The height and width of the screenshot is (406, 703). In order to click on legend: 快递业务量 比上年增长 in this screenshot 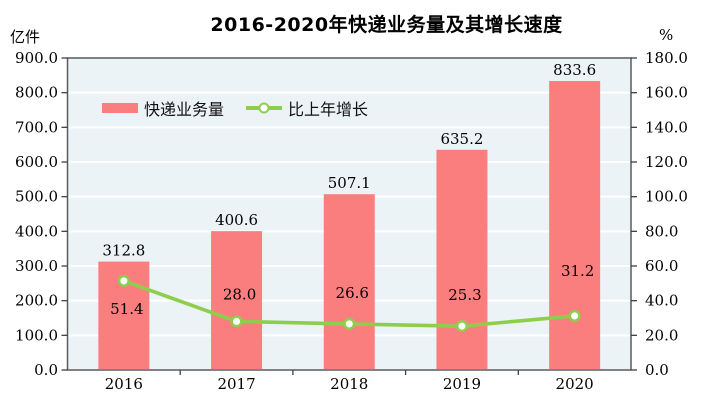, I will do `click(235, 108)`.